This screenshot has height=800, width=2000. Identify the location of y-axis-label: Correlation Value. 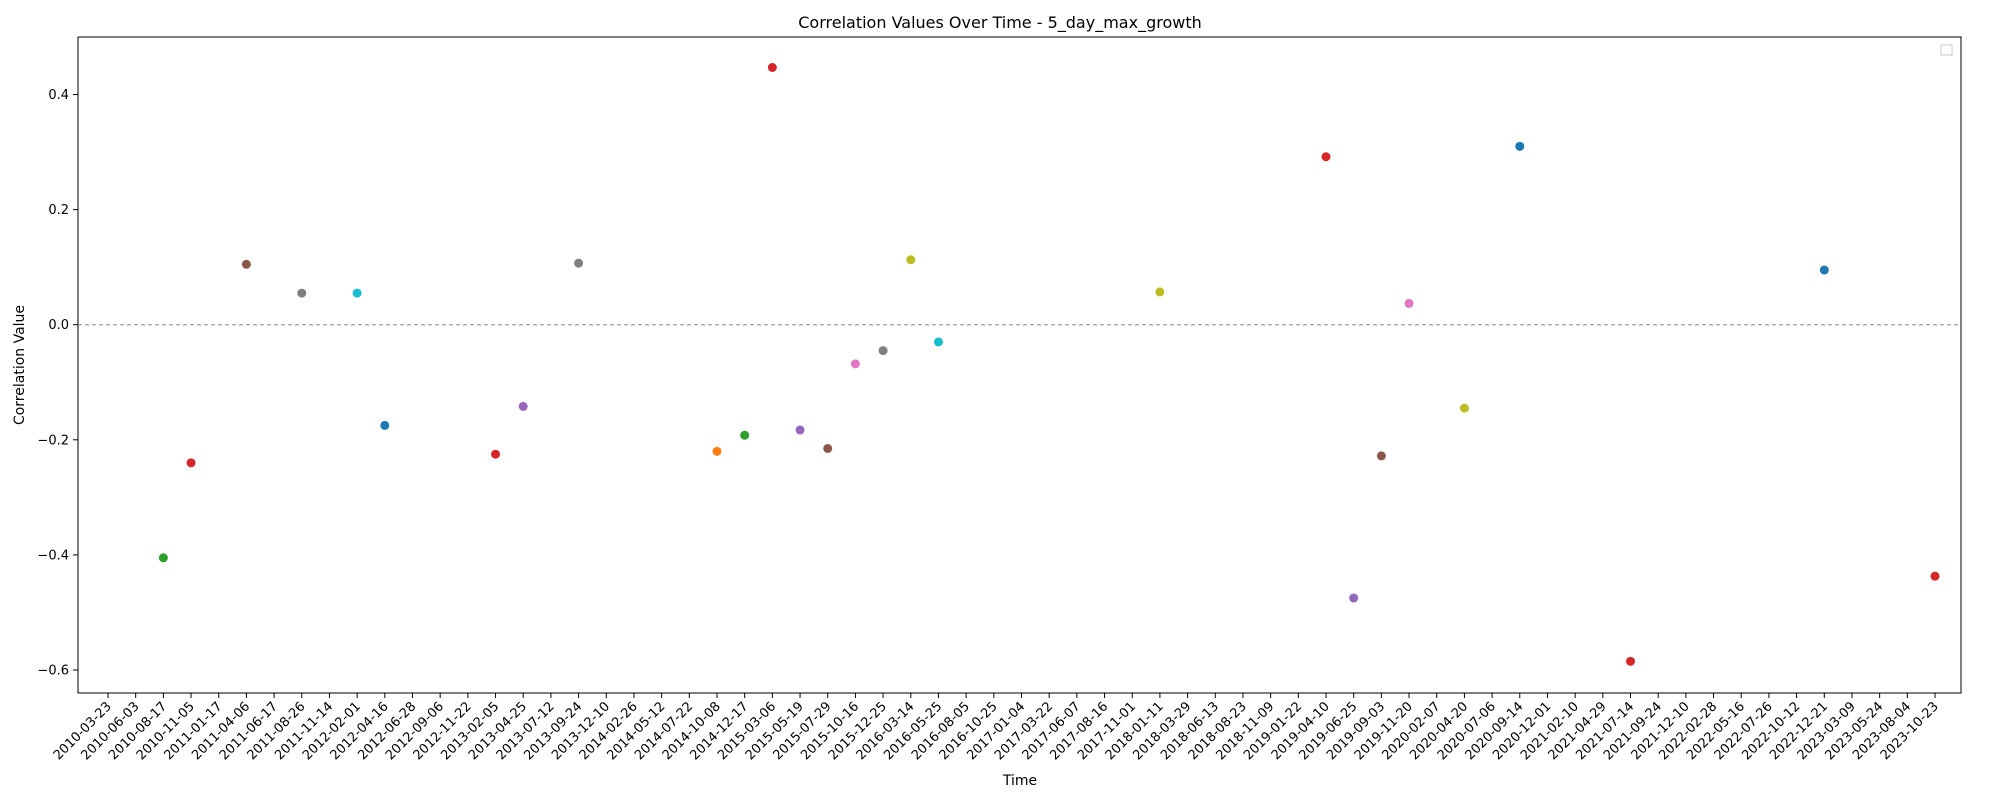
(20, 365).